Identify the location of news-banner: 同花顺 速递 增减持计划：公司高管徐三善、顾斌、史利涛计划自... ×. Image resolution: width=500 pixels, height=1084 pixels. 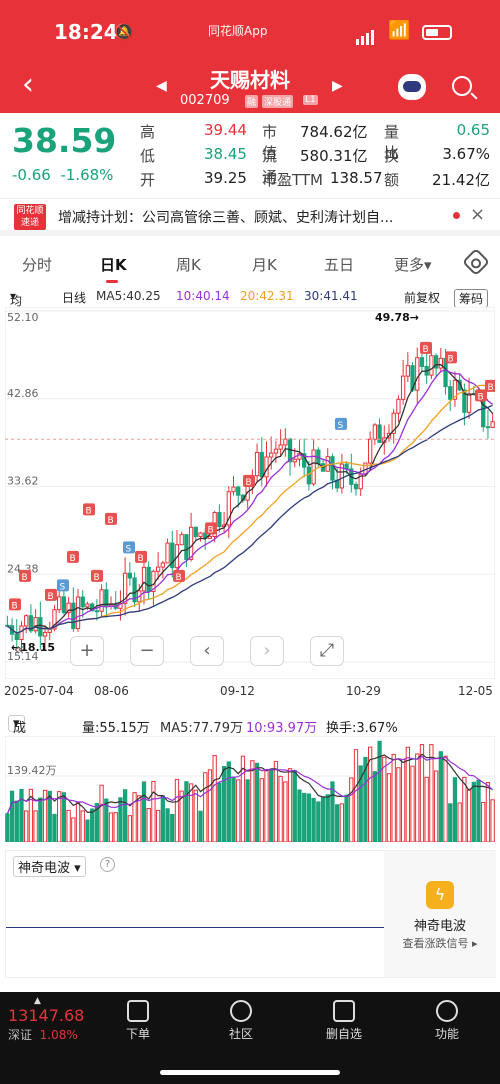
(250, 217).